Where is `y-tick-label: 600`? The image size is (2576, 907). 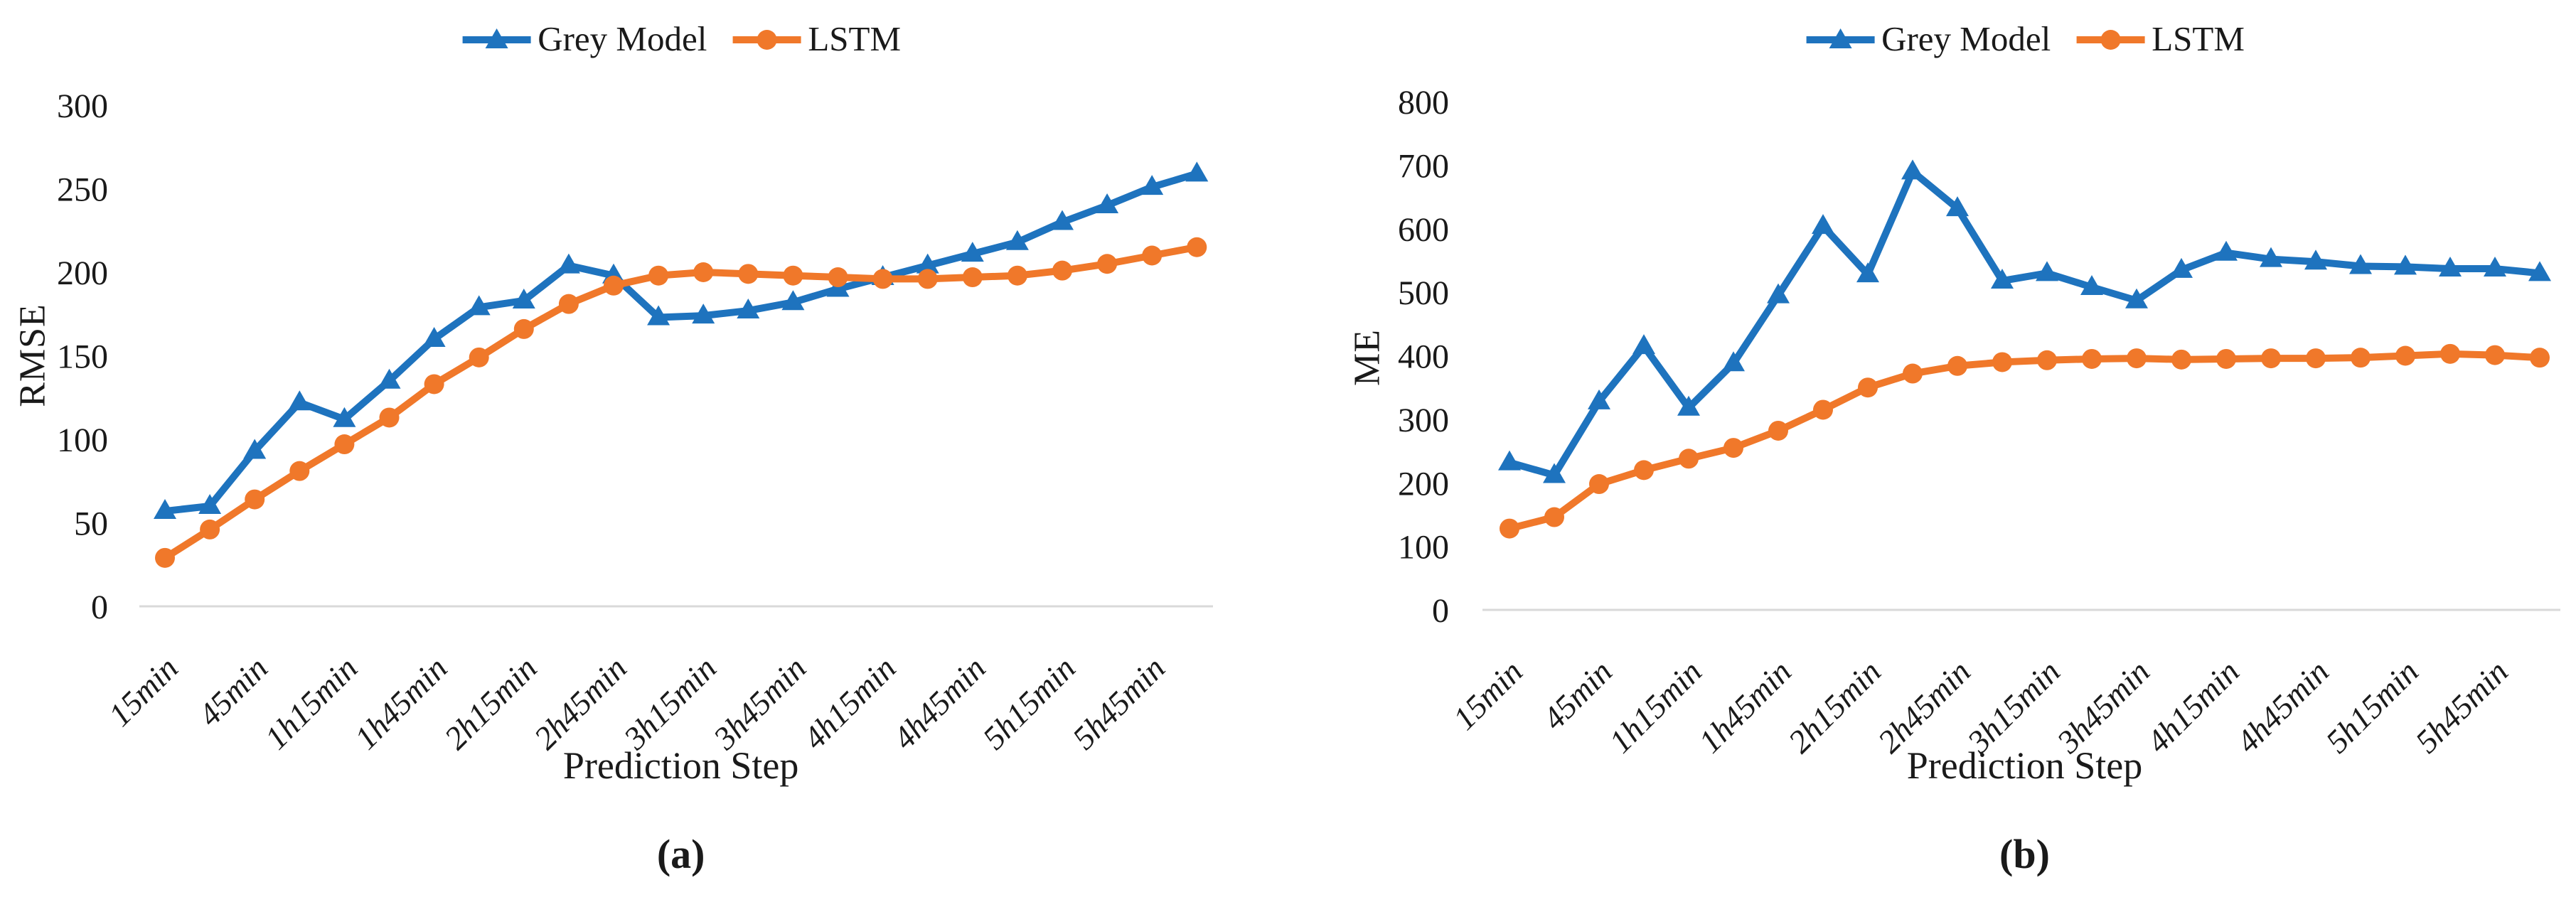 y-tick-label: 600 is located at coordinates (1423, 230).